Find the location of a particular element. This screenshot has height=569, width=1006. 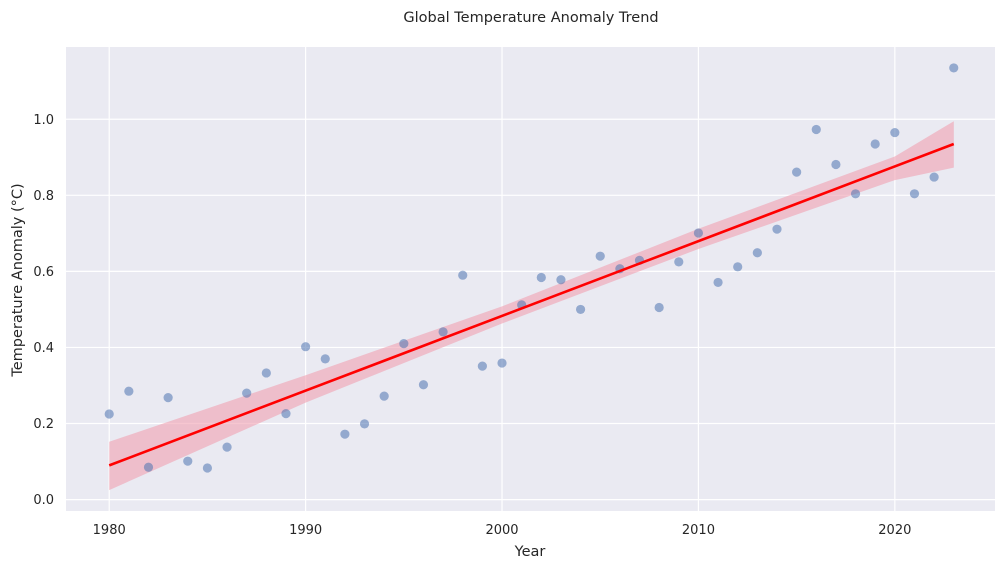

y-tick-label: 0.4 is located at coordinates (43, 348).